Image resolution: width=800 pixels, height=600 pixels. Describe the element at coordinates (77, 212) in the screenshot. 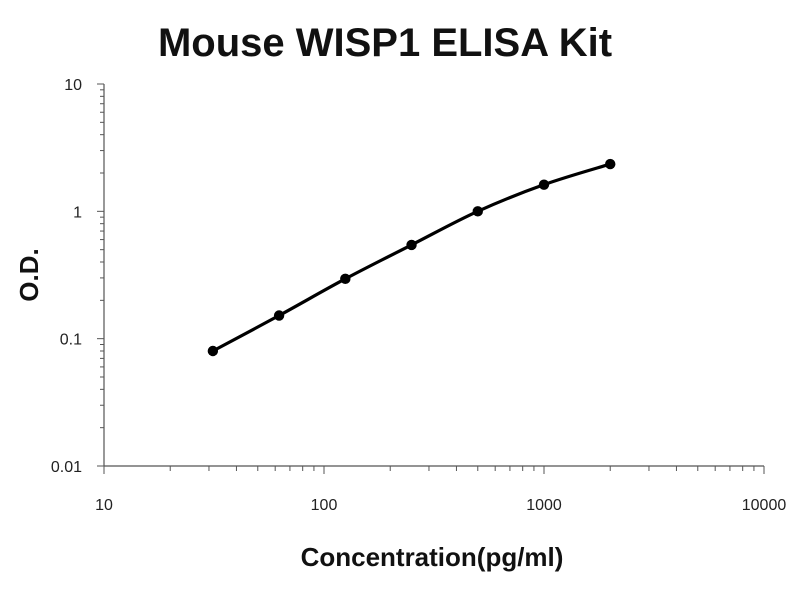

I see `y-tick-label: 1` at that location.